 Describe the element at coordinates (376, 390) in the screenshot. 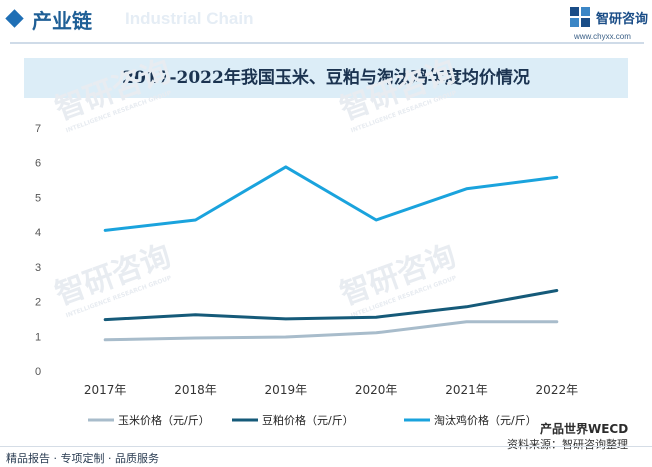

I see `x-tick-label: 2020年` at that location.